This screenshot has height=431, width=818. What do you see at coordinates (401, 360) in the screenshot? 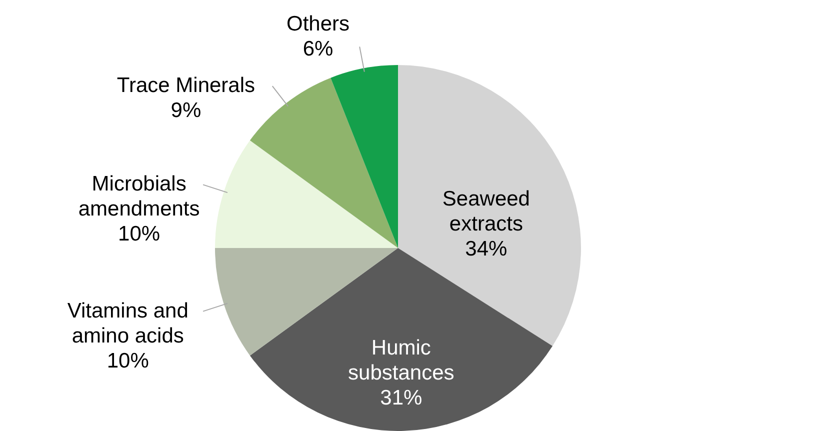
I see `slice-label: Humic substances` at bounding box center [401, 360].